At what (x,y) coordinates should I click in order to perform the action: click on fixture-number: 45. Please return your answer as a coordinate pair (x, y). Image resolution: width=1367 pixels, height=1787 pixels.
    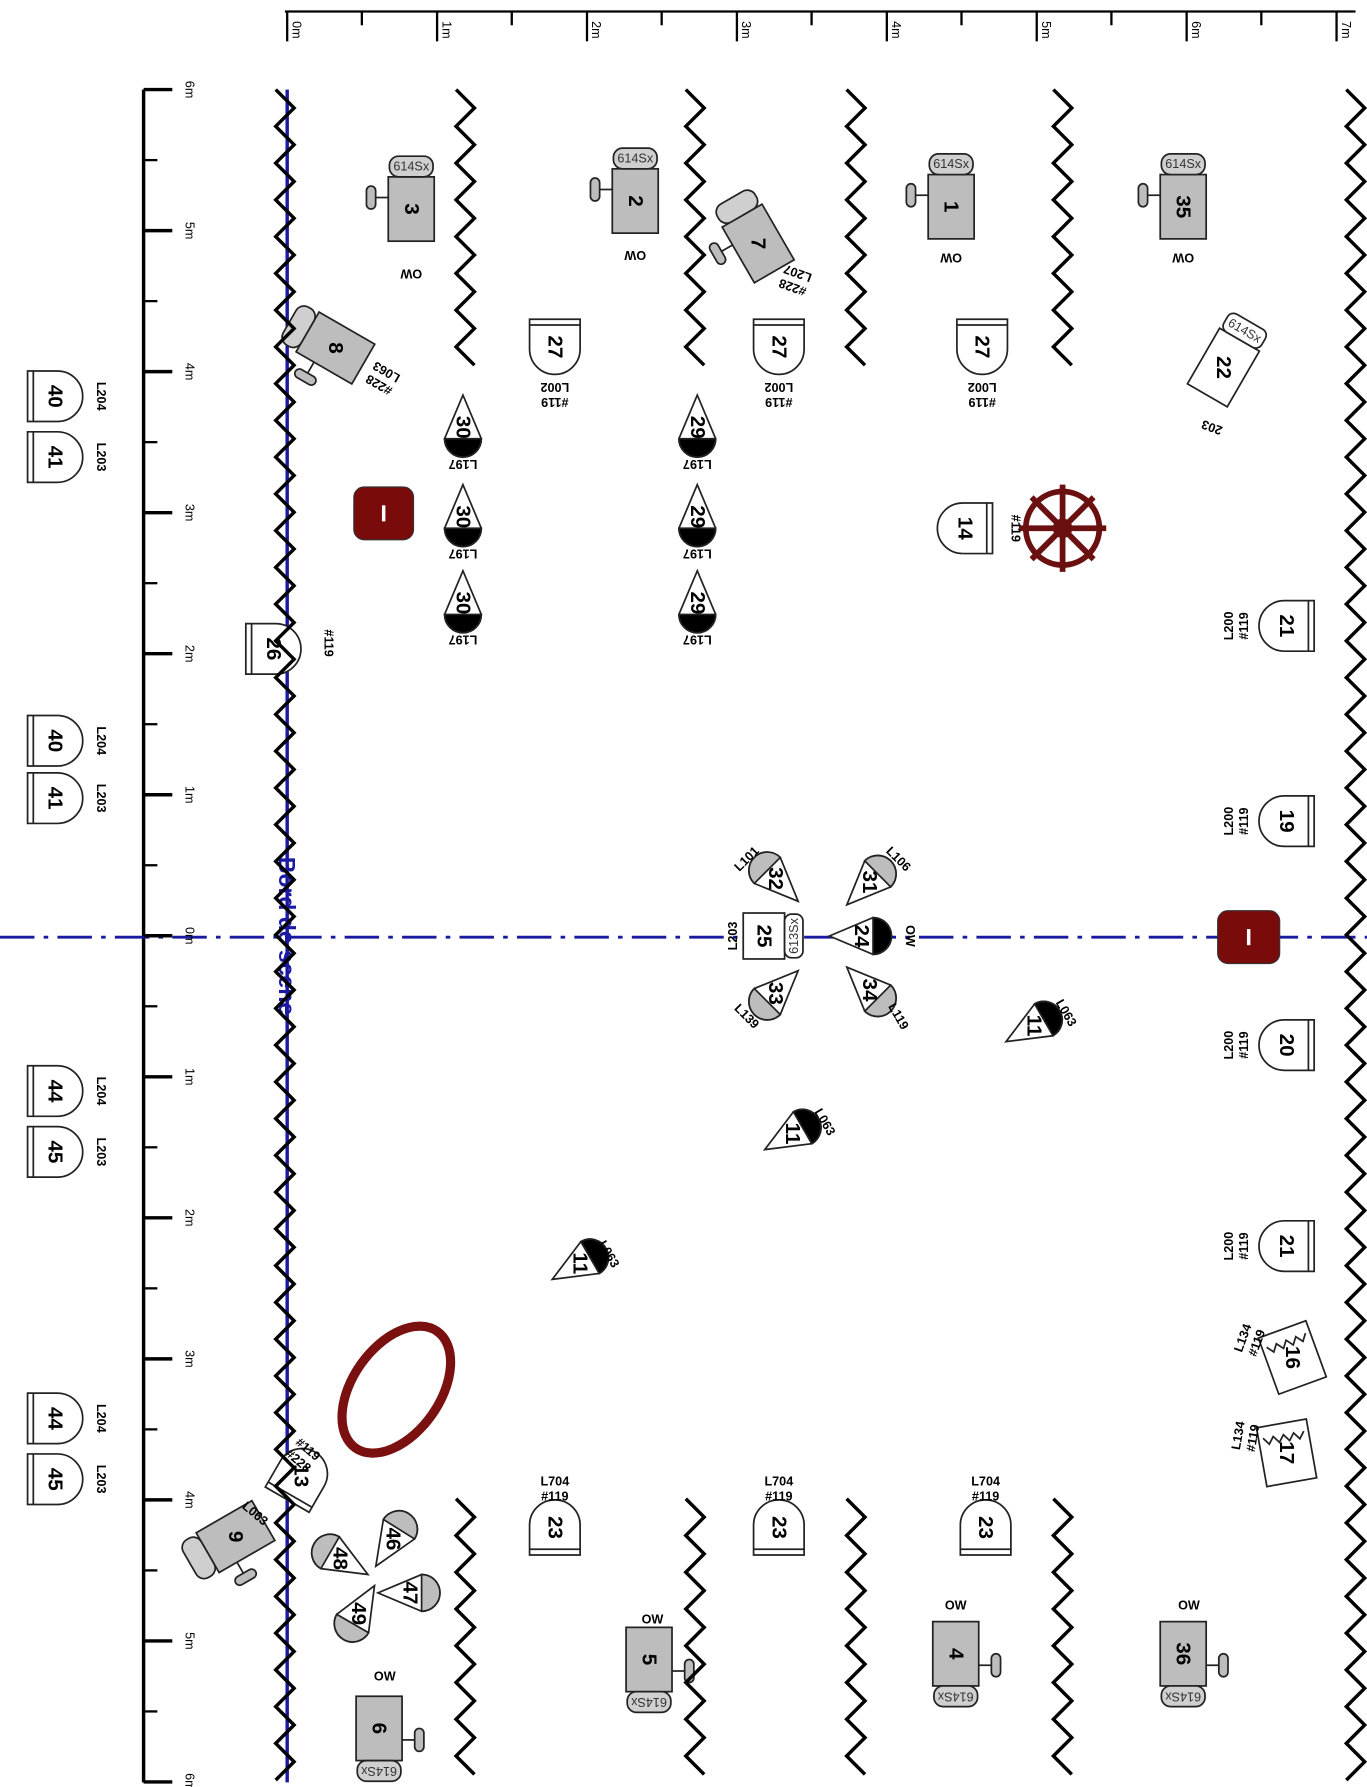
    Looking at the image, I should click on (55, 1479).